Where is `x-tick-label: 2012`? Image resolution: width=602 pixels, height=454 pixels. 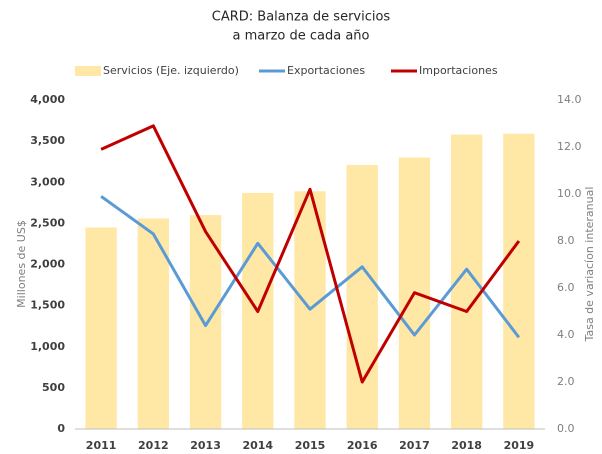 x-tick-label: 2012 is located at coordinates (153, 445).